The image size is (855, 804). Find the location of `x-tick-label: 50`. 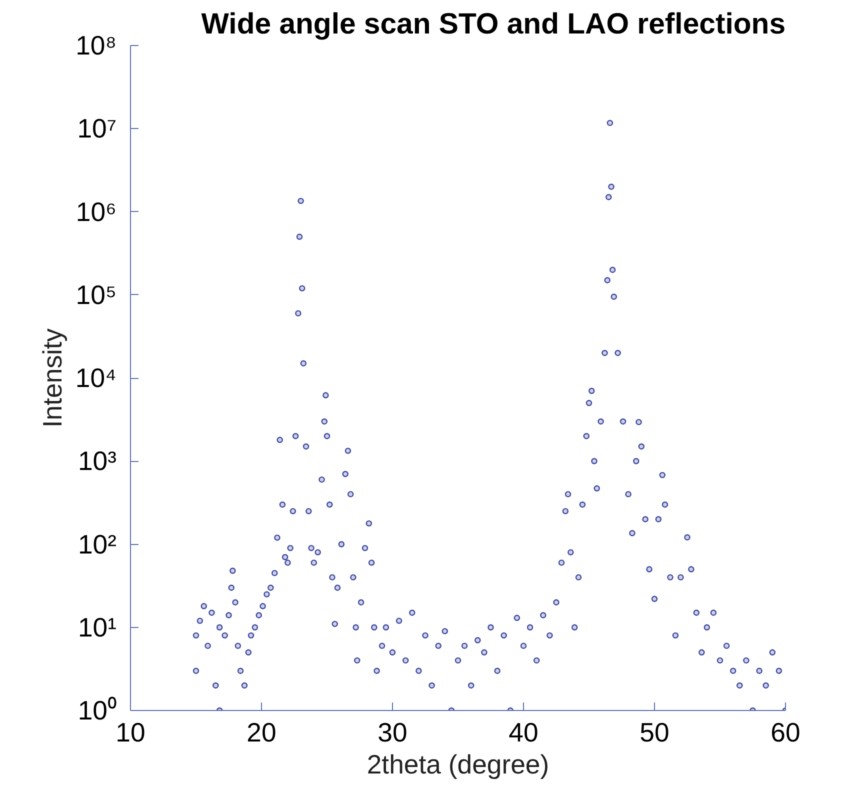

x-tick-label: 50 is located at coordinates (655, 733).